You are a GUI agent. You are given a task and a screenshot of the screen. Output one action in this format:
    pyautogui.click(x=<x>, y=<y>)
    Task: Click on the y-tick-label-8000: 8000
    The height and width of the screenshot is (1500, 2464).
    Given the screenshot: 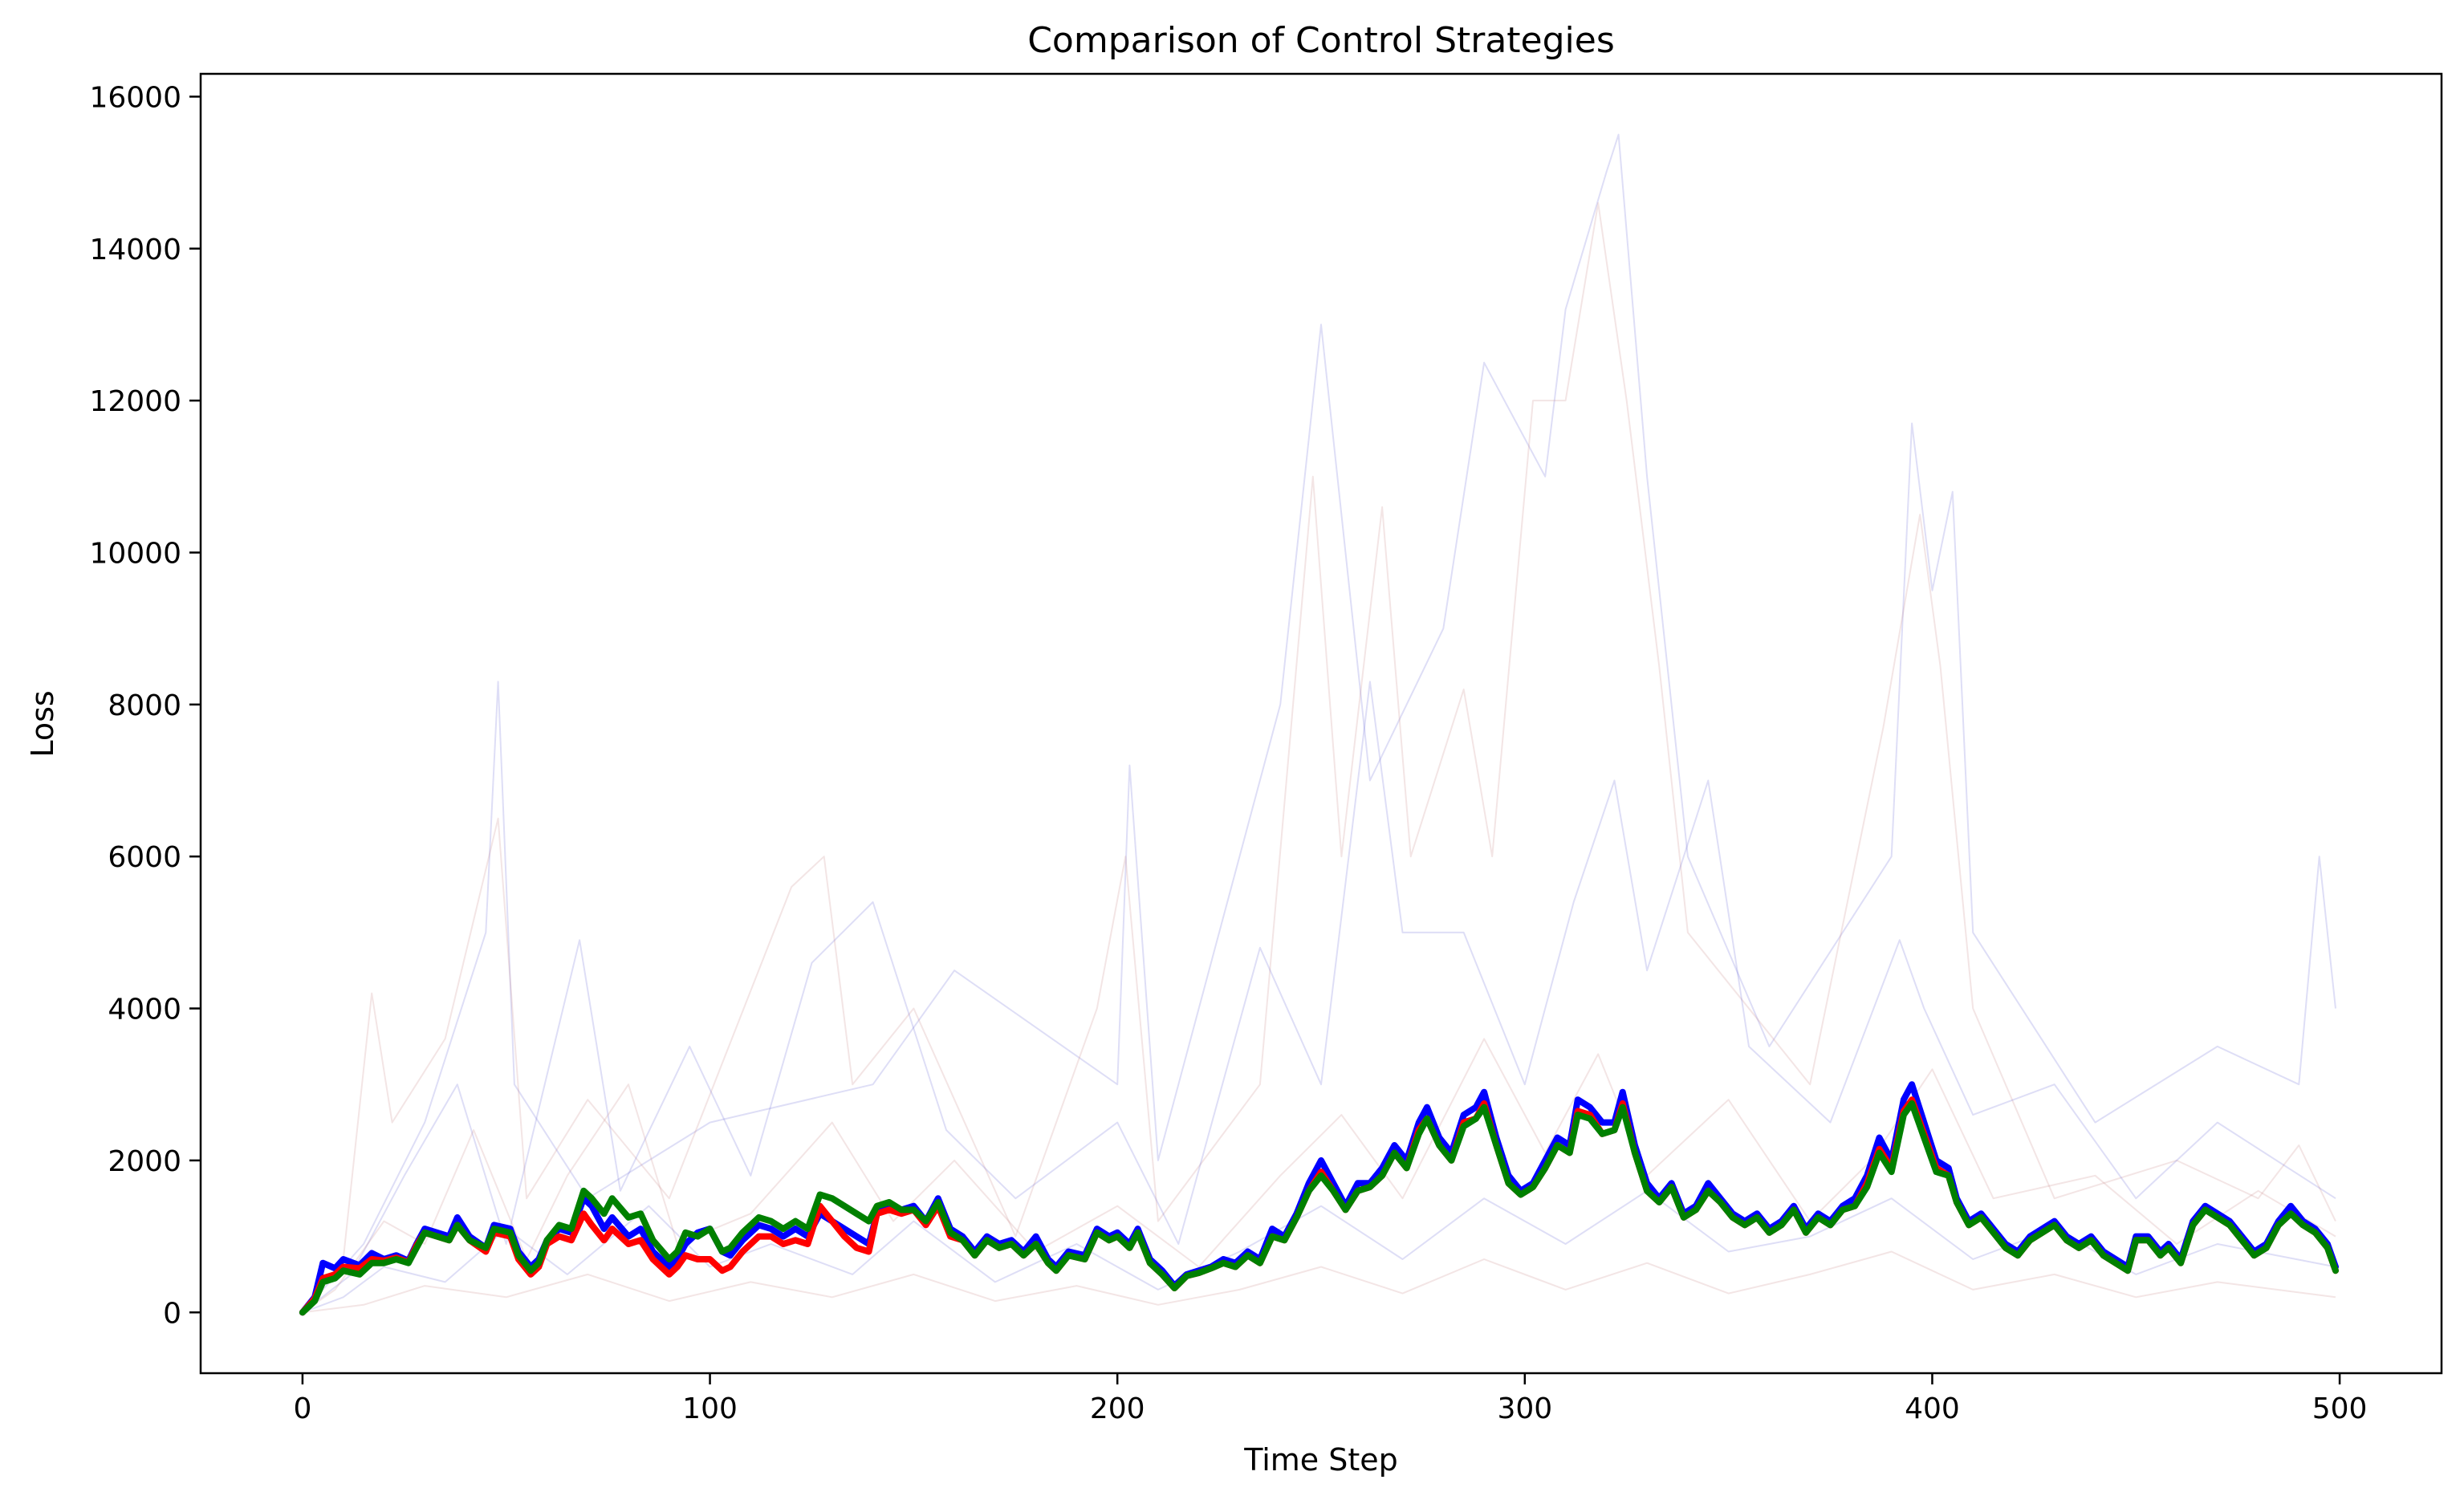 What is the action you would take?
    pyautogui.click(x=145, y=705)
    